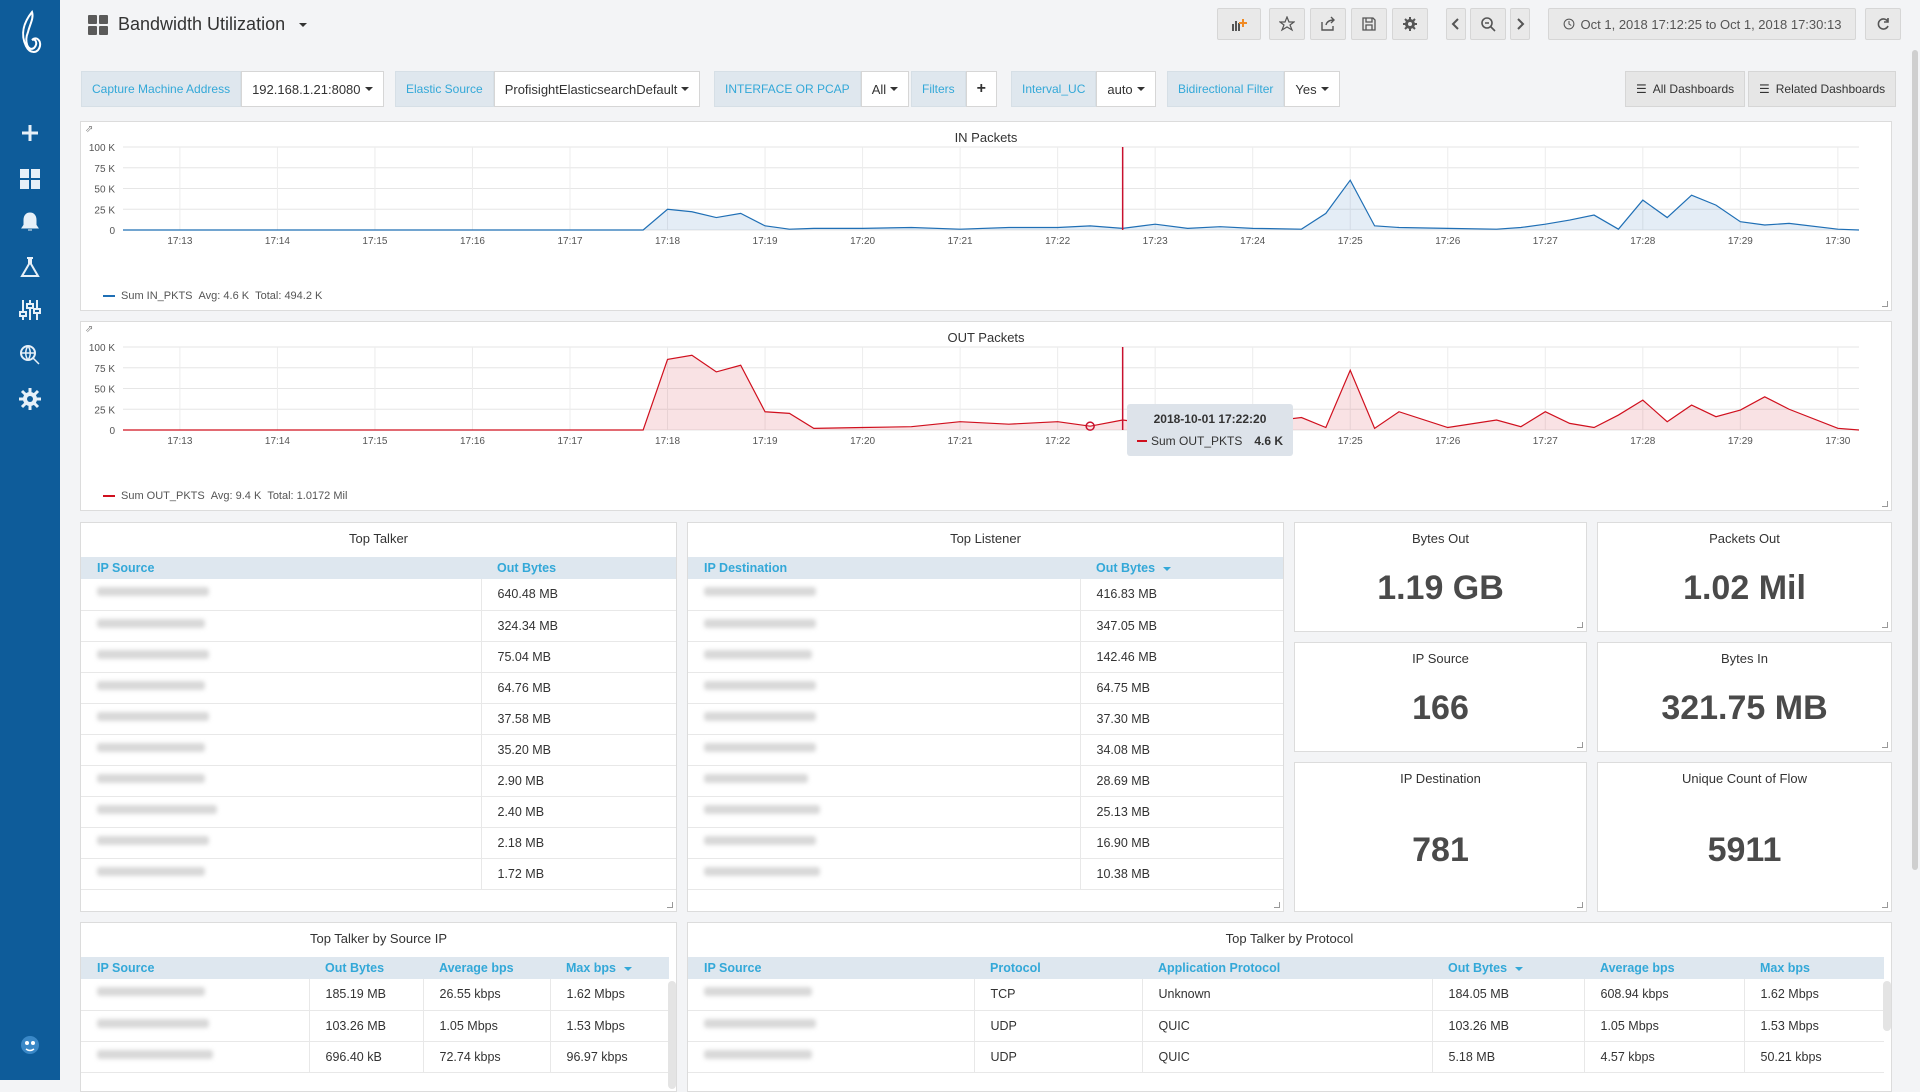 Image resolution: width=1920 pixels, height=1092 pixels. What do you see at coordinates (378, 843) in the screenshot?
I see `table-row: 192.168.1.135 2.18 MB` at bounding box center [378, 843].